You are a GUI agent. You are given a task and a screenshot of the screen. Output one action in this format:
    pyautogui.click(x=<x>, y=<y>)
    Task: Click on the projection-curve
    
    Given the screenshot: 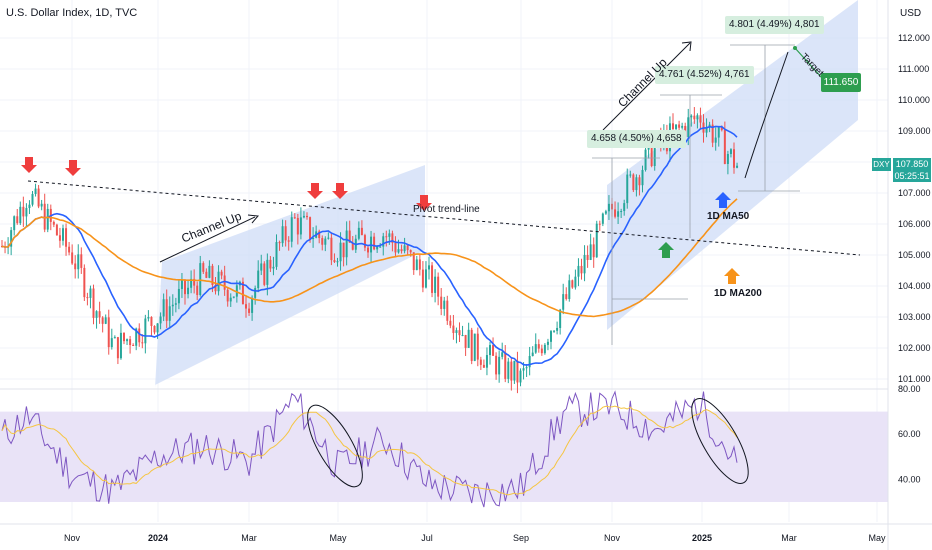 What is the action you would take?
    pyautogui.click(x=766, y=115)
    